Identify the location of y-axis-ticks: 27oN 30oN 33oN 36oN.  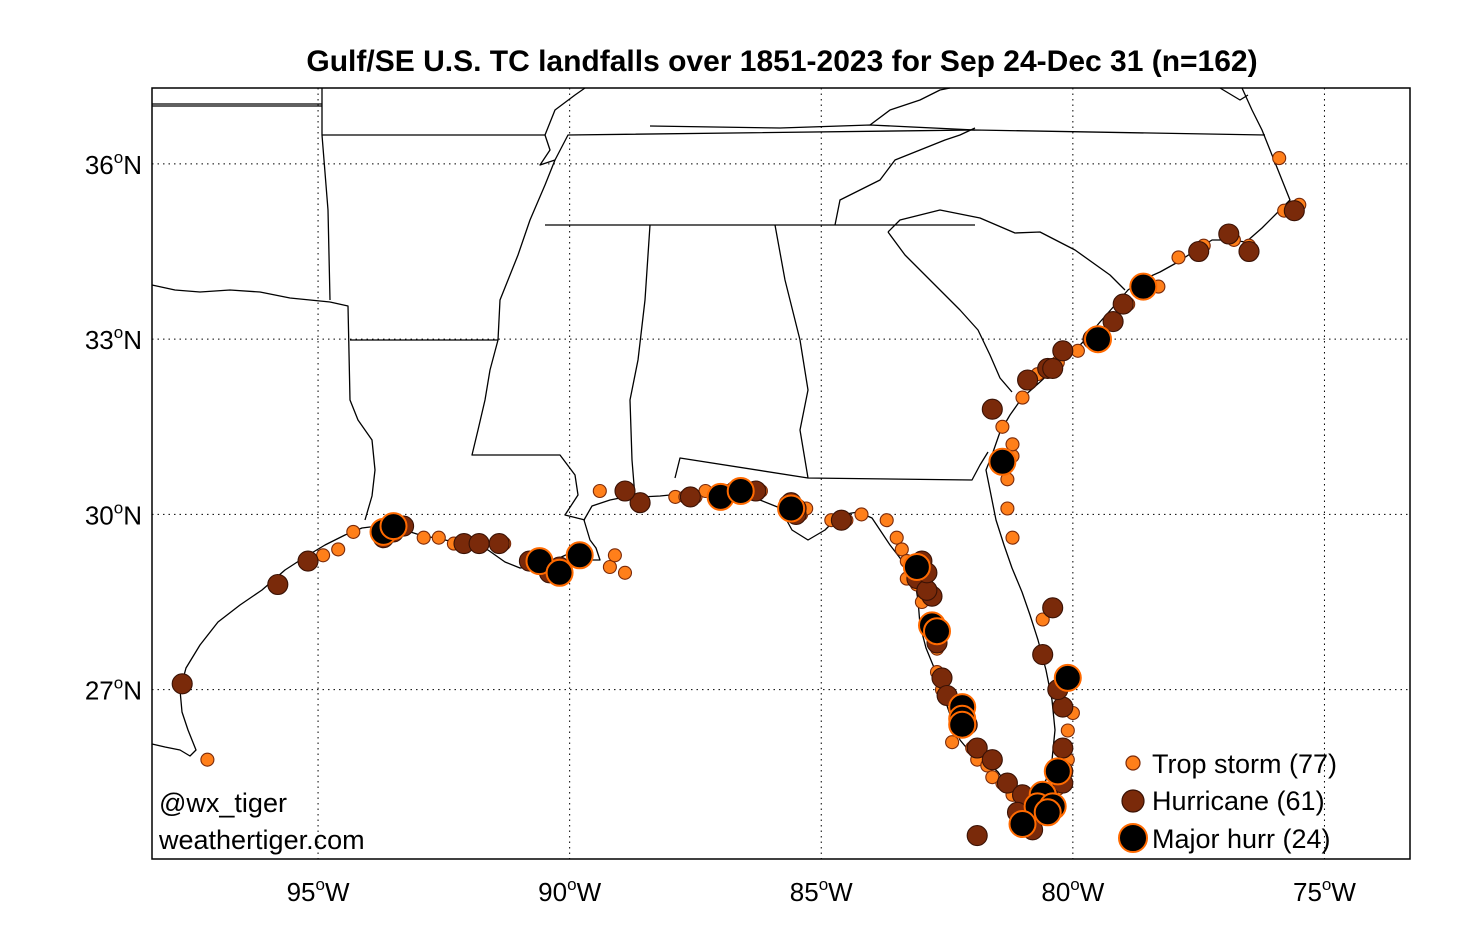
(113, 427).